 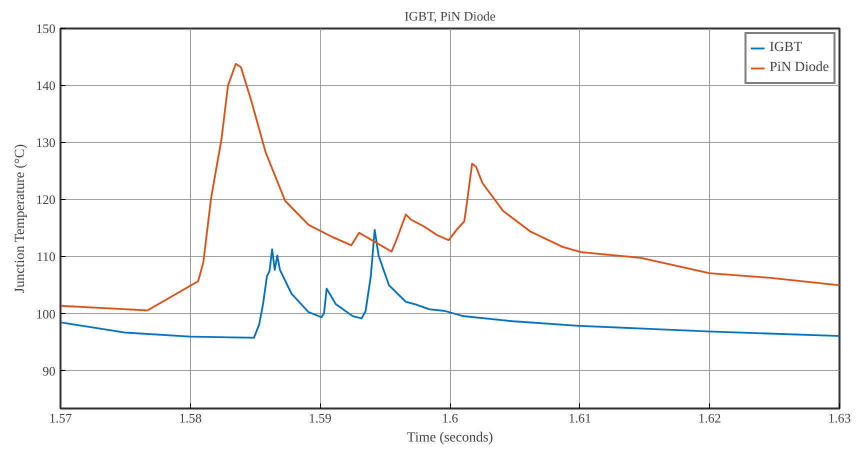 What do you see at coordinates (799, 68) in the screenshot?
I see `legend-label: PiN Diode` at bounding box center [799, 68].